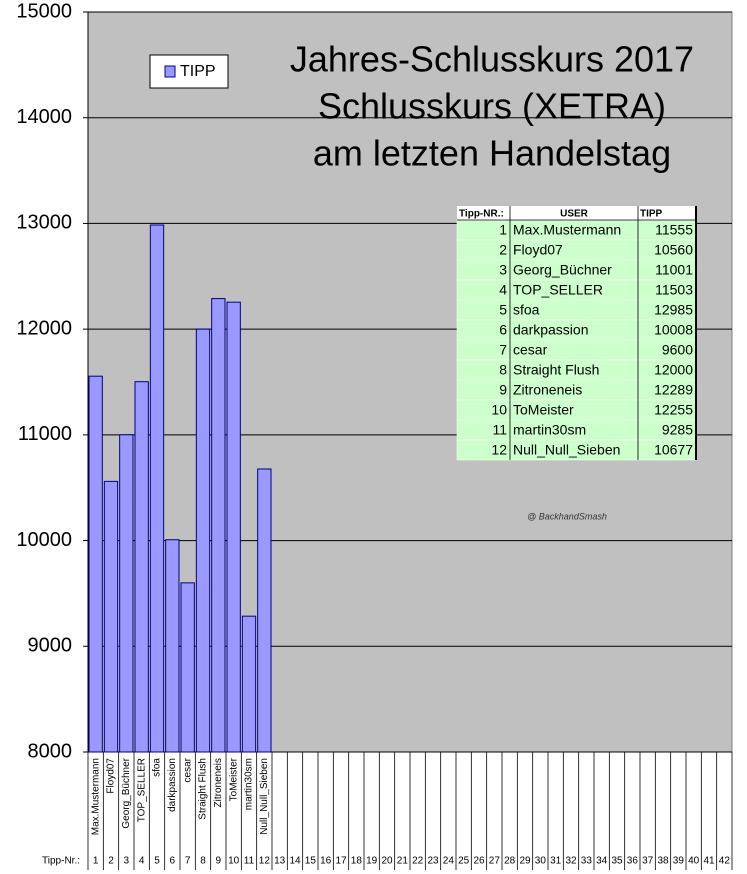 Image resolution: width=747 pixels, height=874 pixels. I want to click on table-cell: 10677, so click(673, 450).